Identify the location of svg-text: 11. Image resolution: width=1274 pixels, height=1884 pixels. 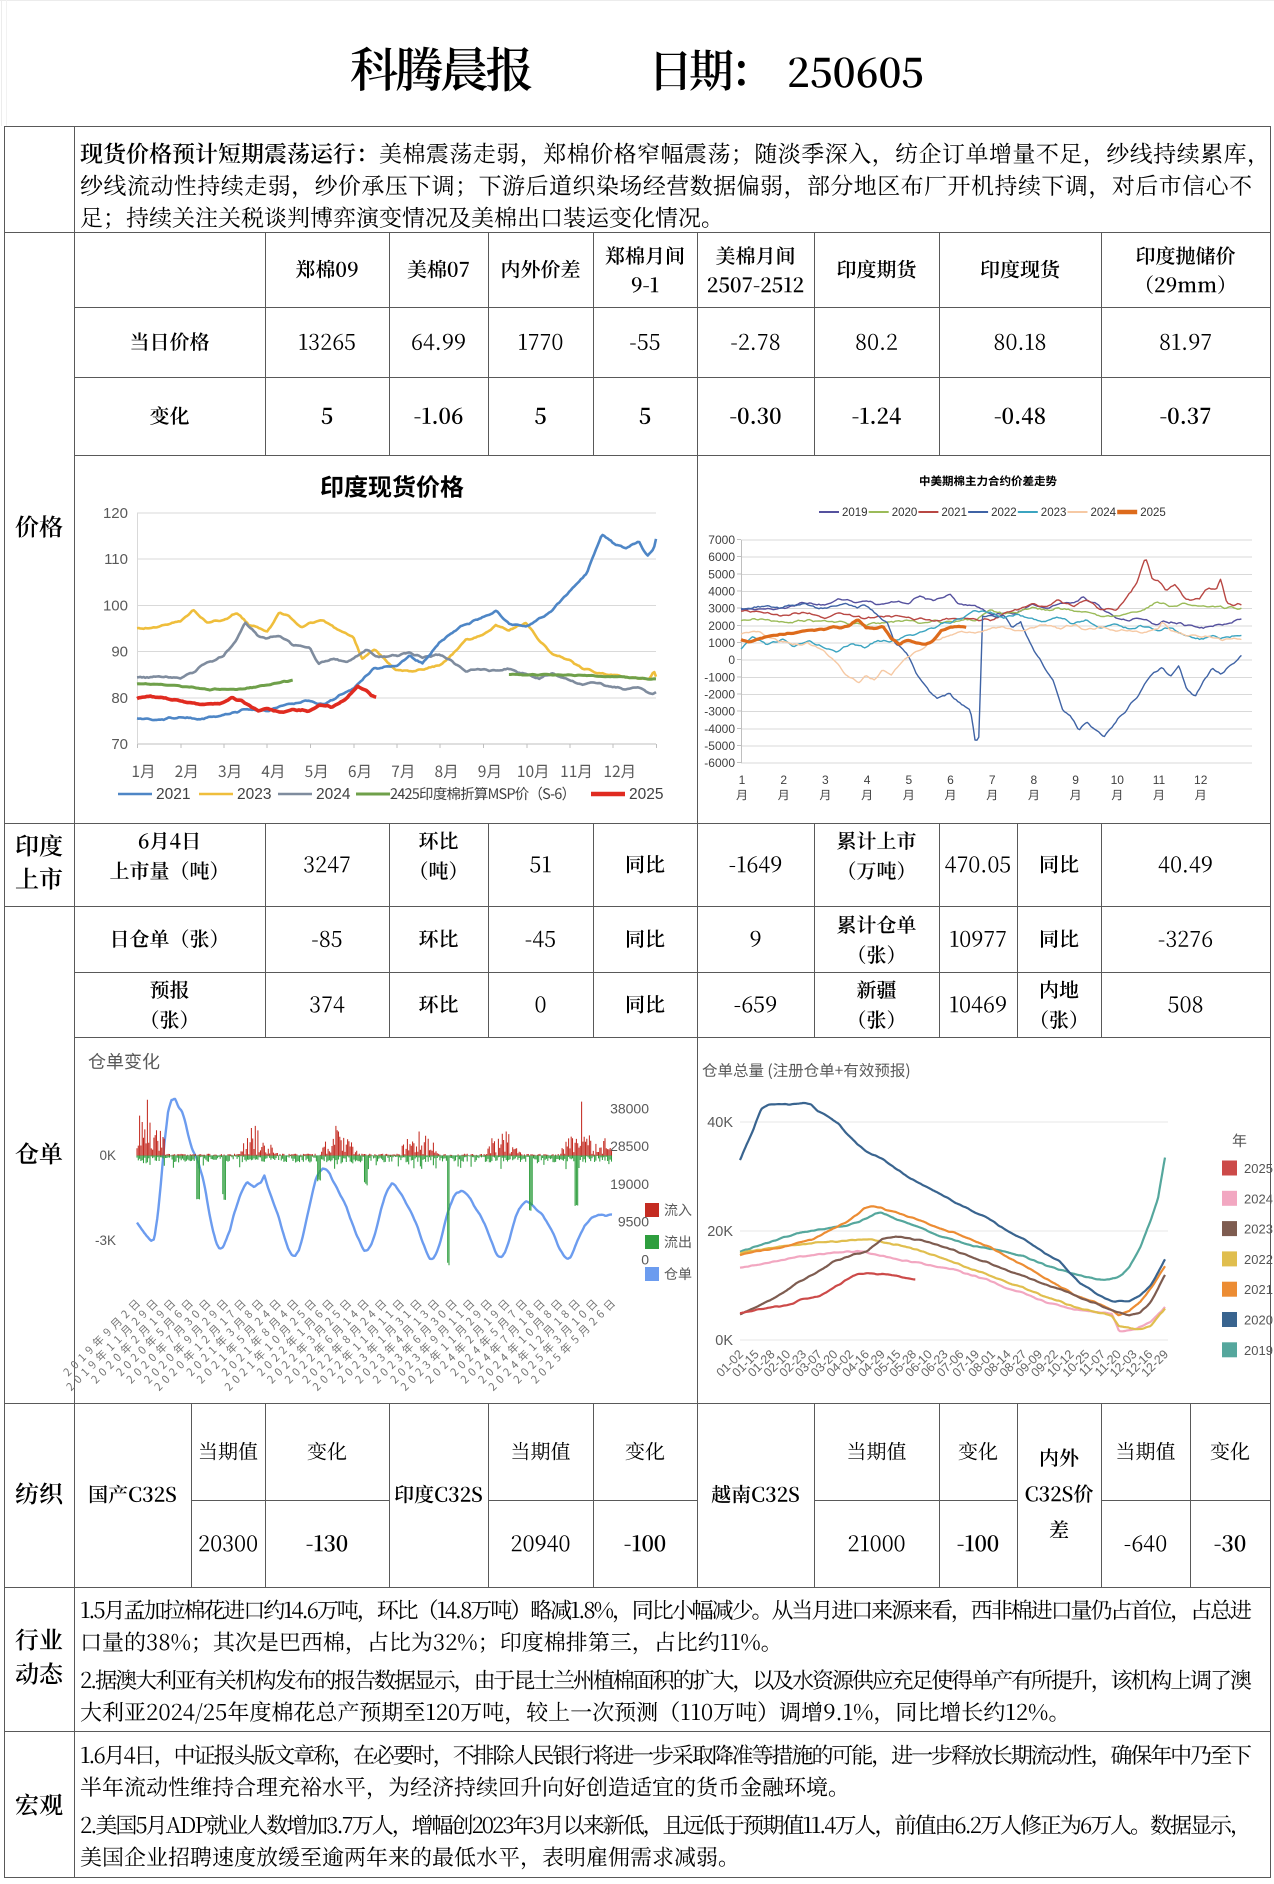
(1159, 780).